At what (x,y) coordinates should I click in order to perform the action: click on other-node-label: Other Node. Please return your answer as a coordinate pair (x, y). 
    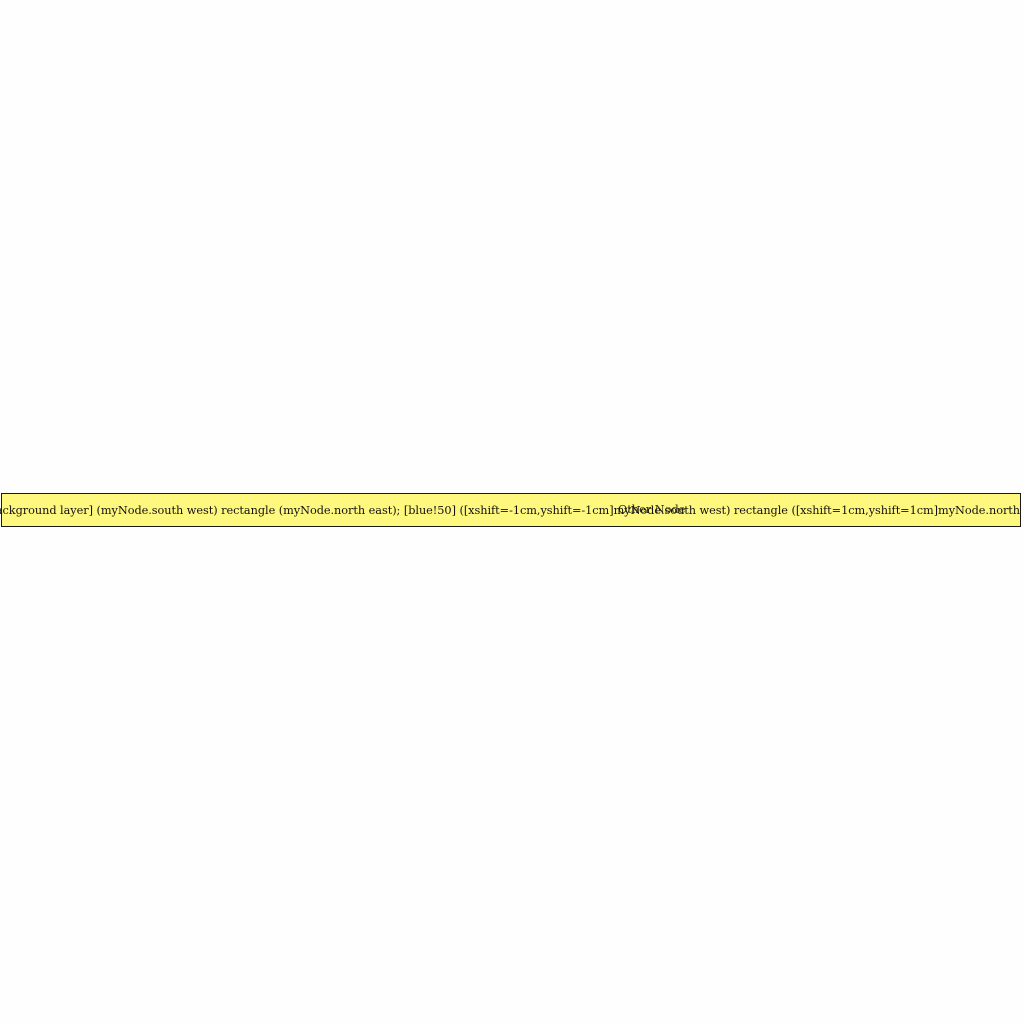
    Looking at the image, I should click on (652, 509).